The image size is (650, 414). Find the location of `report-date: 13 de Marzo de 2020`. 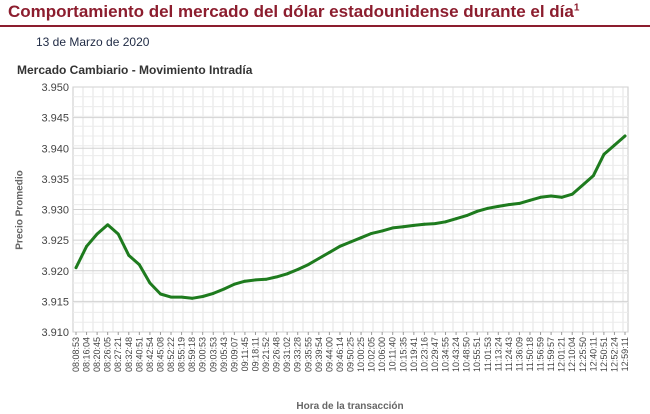

report-date: 13 de Marzo de 2020 is located at coordinates (93, 42).